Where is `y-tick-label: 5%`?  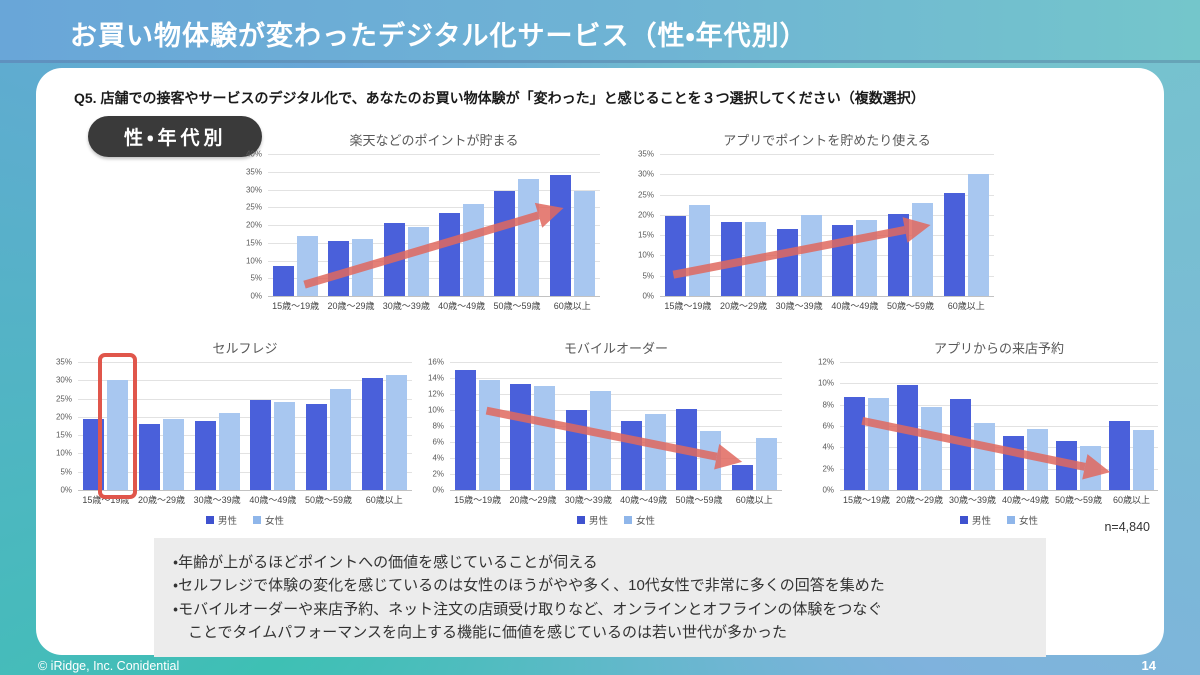
y-tick-label: 5% is located at coordinates (256, 278).